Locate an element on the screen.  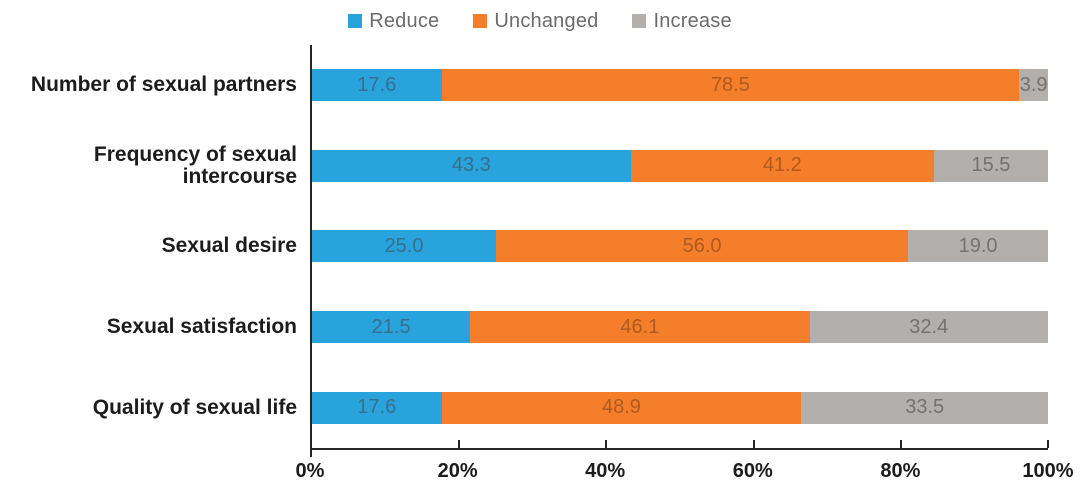
bar-segment-increase: 3.9 is located at coordinates (1033, 85).